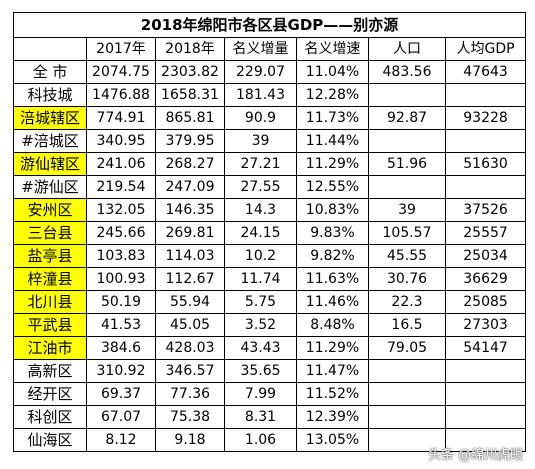 Image resolution: width=535 pixels, height=469 pixels. Describe the element at coordinates (50, 417) in the screenshot. I see `row-name-cell: 科创区` at that location.